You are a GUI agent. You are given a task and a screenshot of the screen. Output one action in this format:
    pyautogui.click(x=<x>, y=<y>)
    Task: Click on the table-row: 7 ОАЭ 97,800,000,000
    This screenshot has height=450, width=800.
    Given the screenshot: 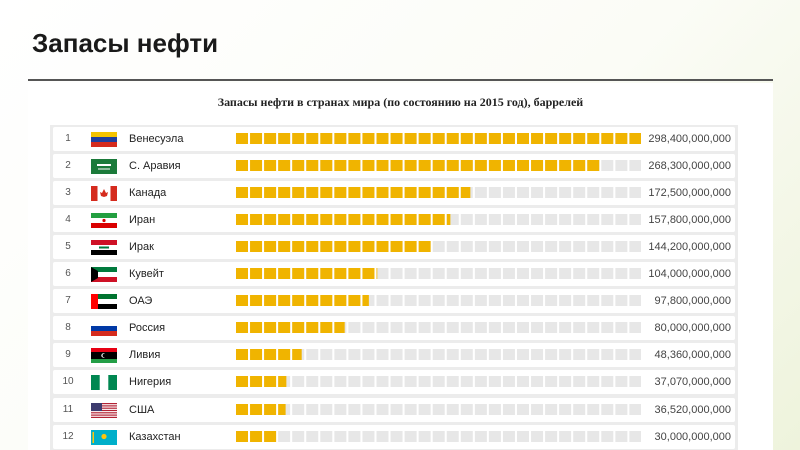 What is the action you would take?
    pyautogui.click(x=394, y=301)
    